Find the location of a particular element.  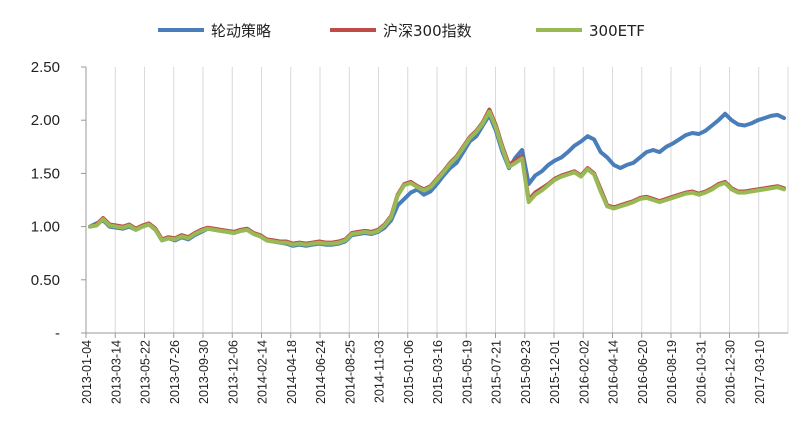

legend: 轮动策略 沪深300指数 300ETF is located at coordinates (401, 31).